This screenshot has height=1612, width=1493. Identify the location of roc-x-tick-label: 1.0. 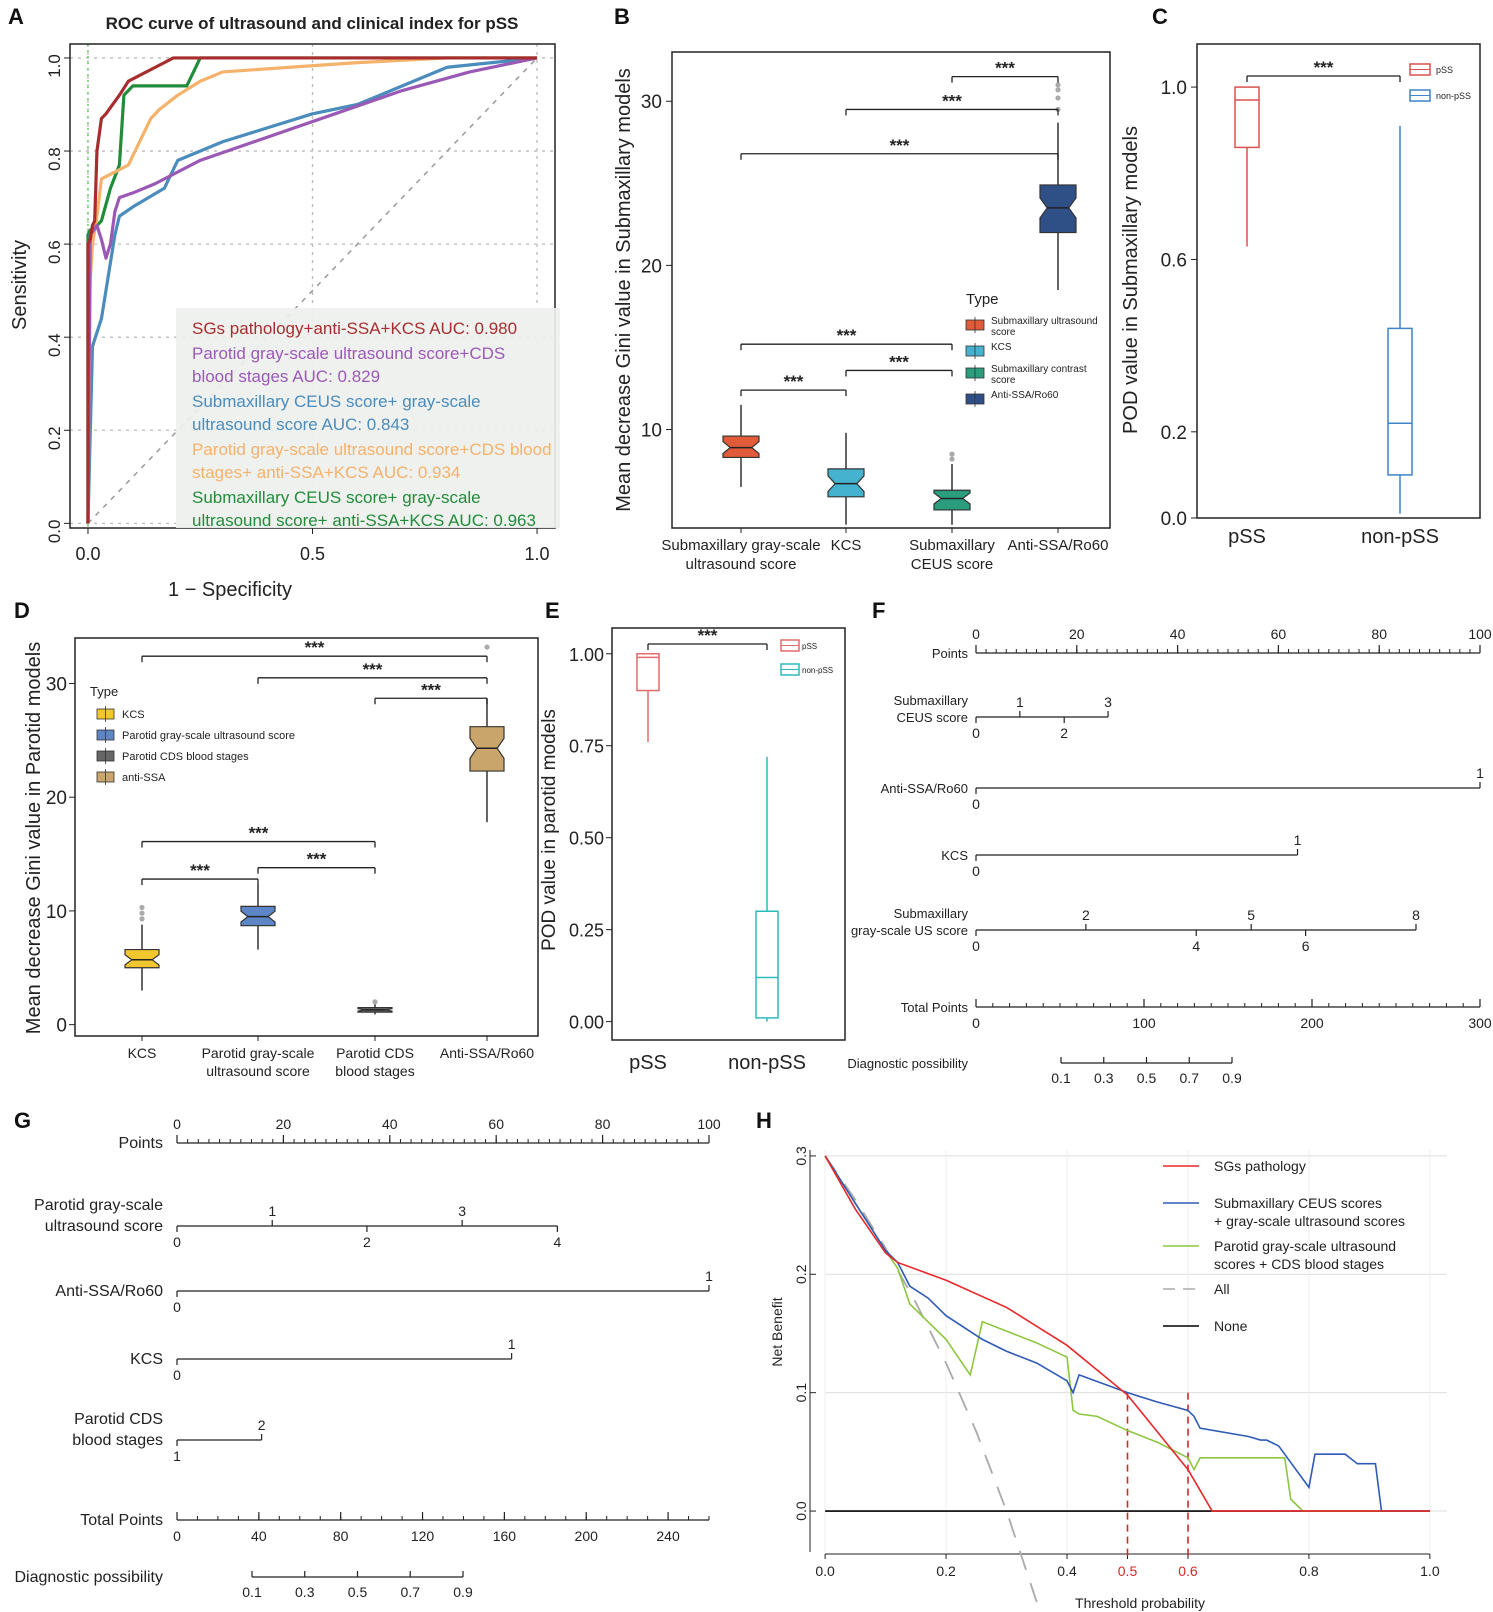
(537, 554).